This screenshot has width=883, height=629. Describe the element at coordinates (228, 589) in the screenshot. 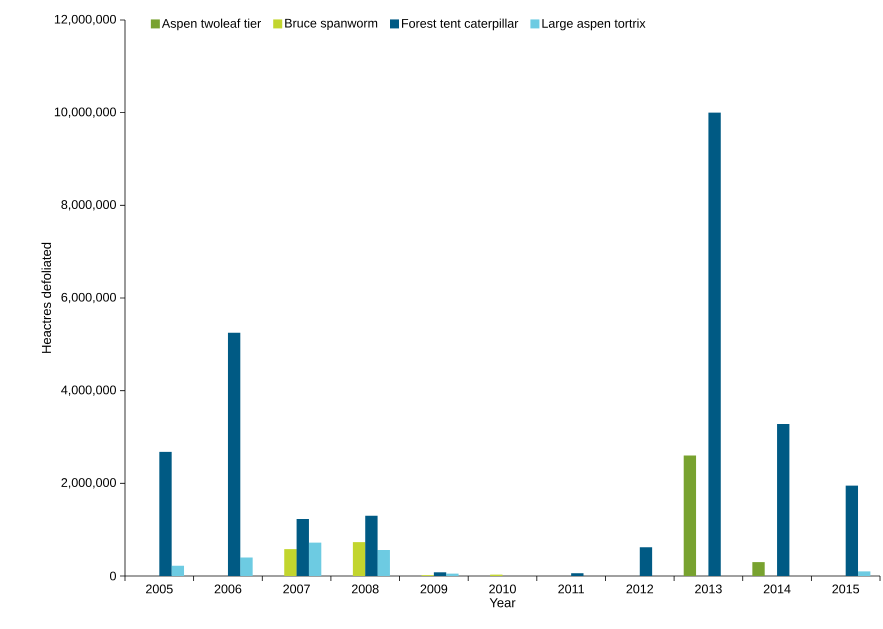

I see `x-tick-label: 2006` at that location.